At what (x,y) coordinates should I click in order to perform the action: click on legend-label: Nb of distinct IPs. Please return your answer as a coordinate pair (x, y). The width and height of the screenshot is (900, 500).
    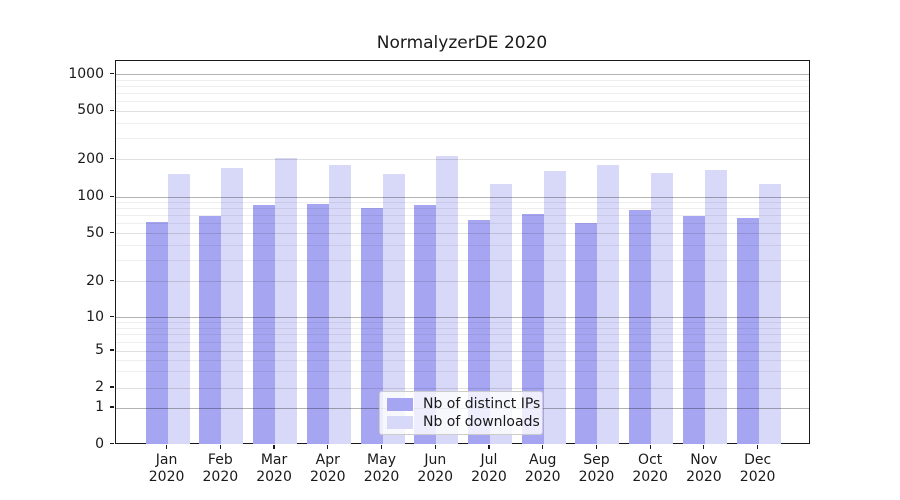
    Looking at the image, I should click on (482, 404).